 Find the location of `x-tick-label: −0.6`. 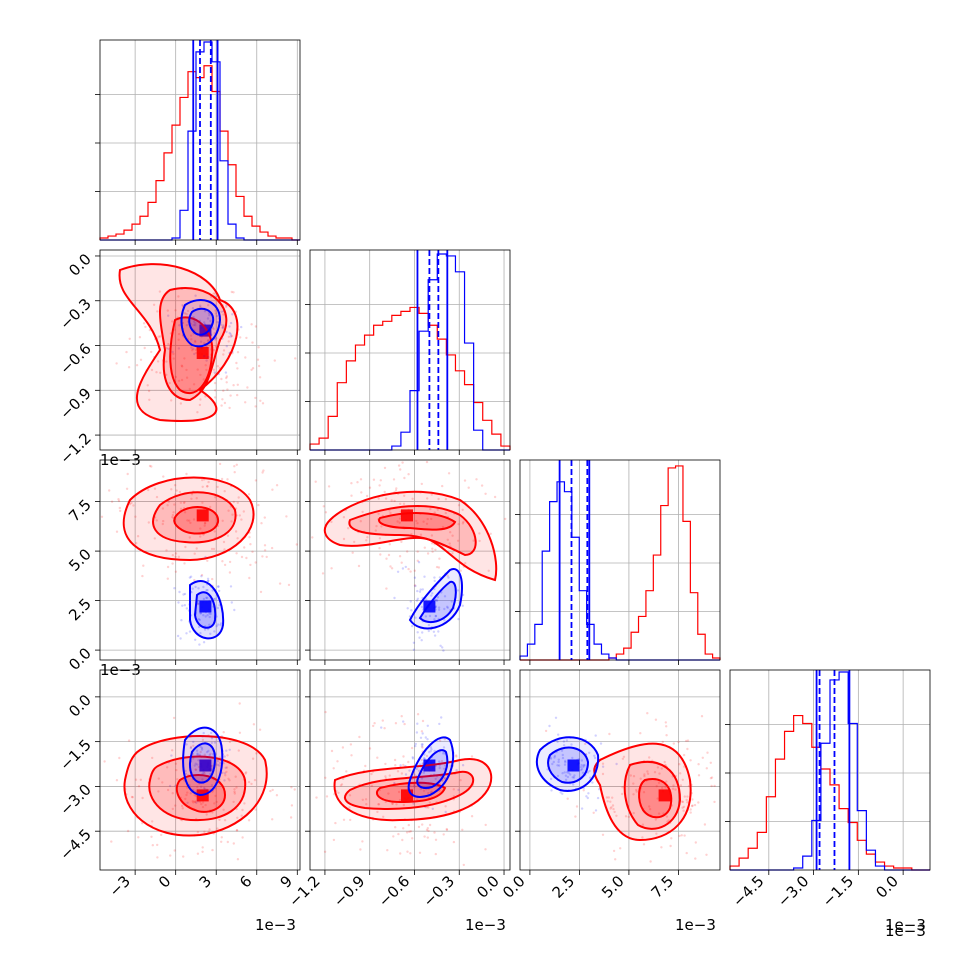

x-tick-label: −0.6 is located at coordinates (394, 891).